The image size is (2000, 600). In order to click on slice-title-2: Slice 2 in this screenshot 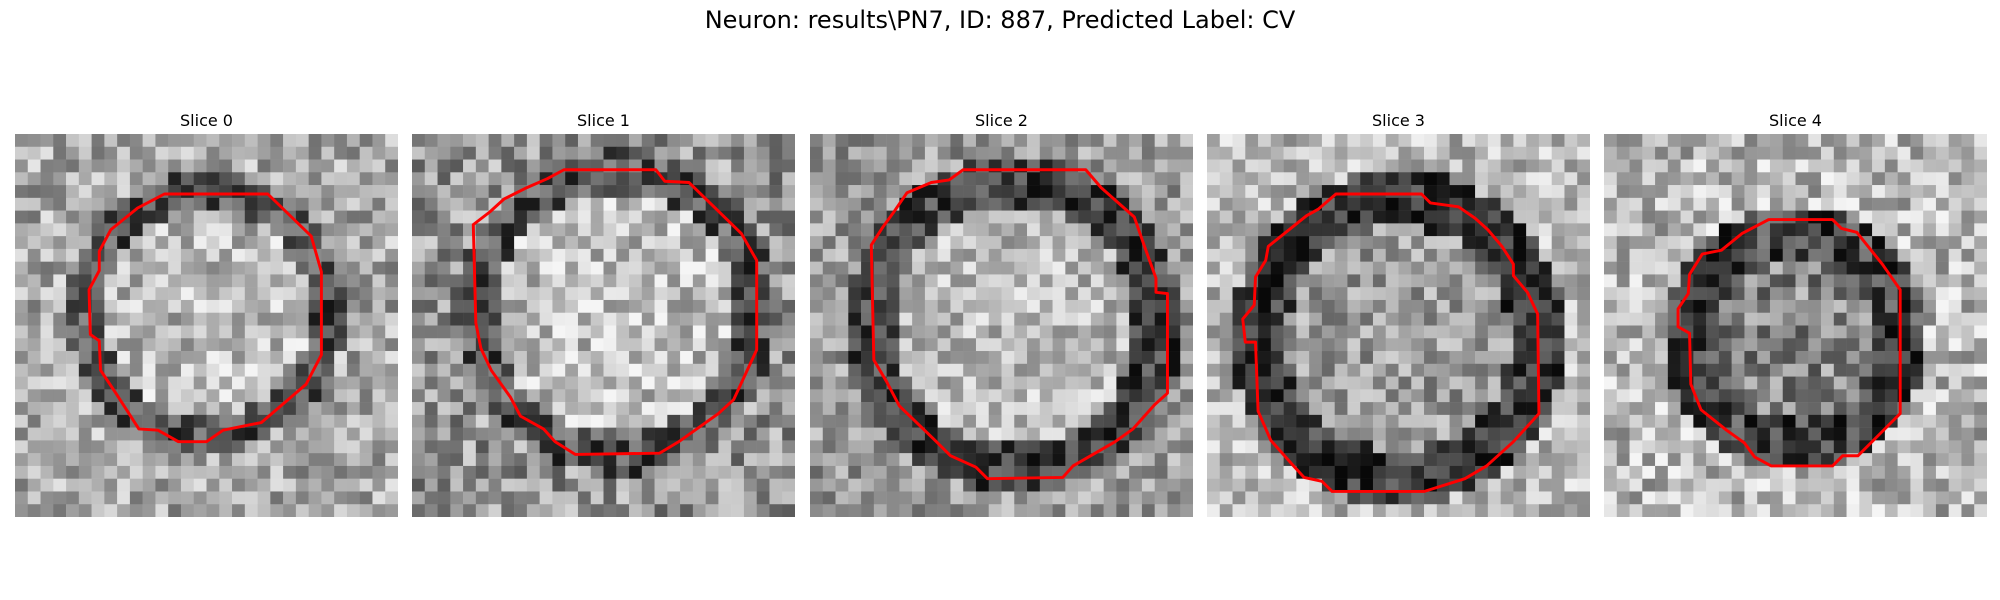, I will do `click(1001, 121)`.